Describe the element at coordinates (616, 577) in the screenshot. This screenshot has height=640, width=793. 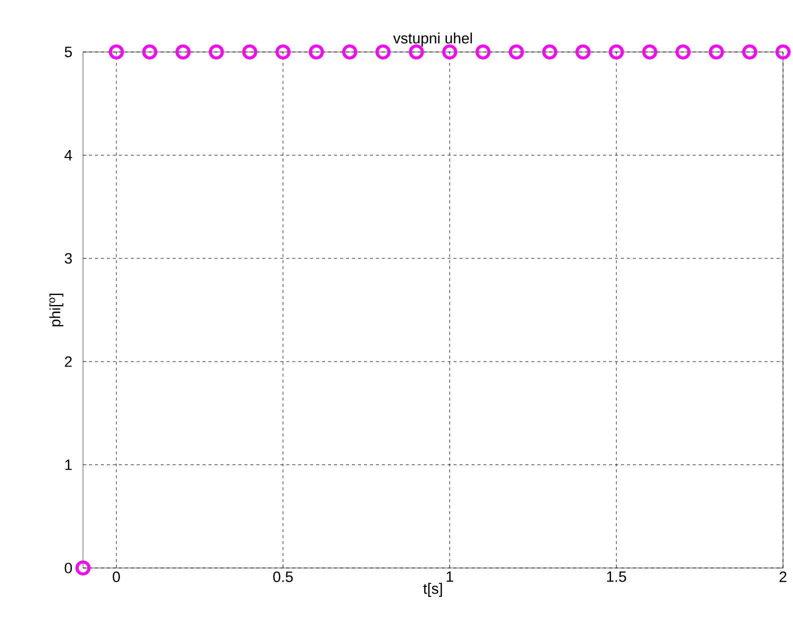
I see `x-tick-label: 1.5` at that location.